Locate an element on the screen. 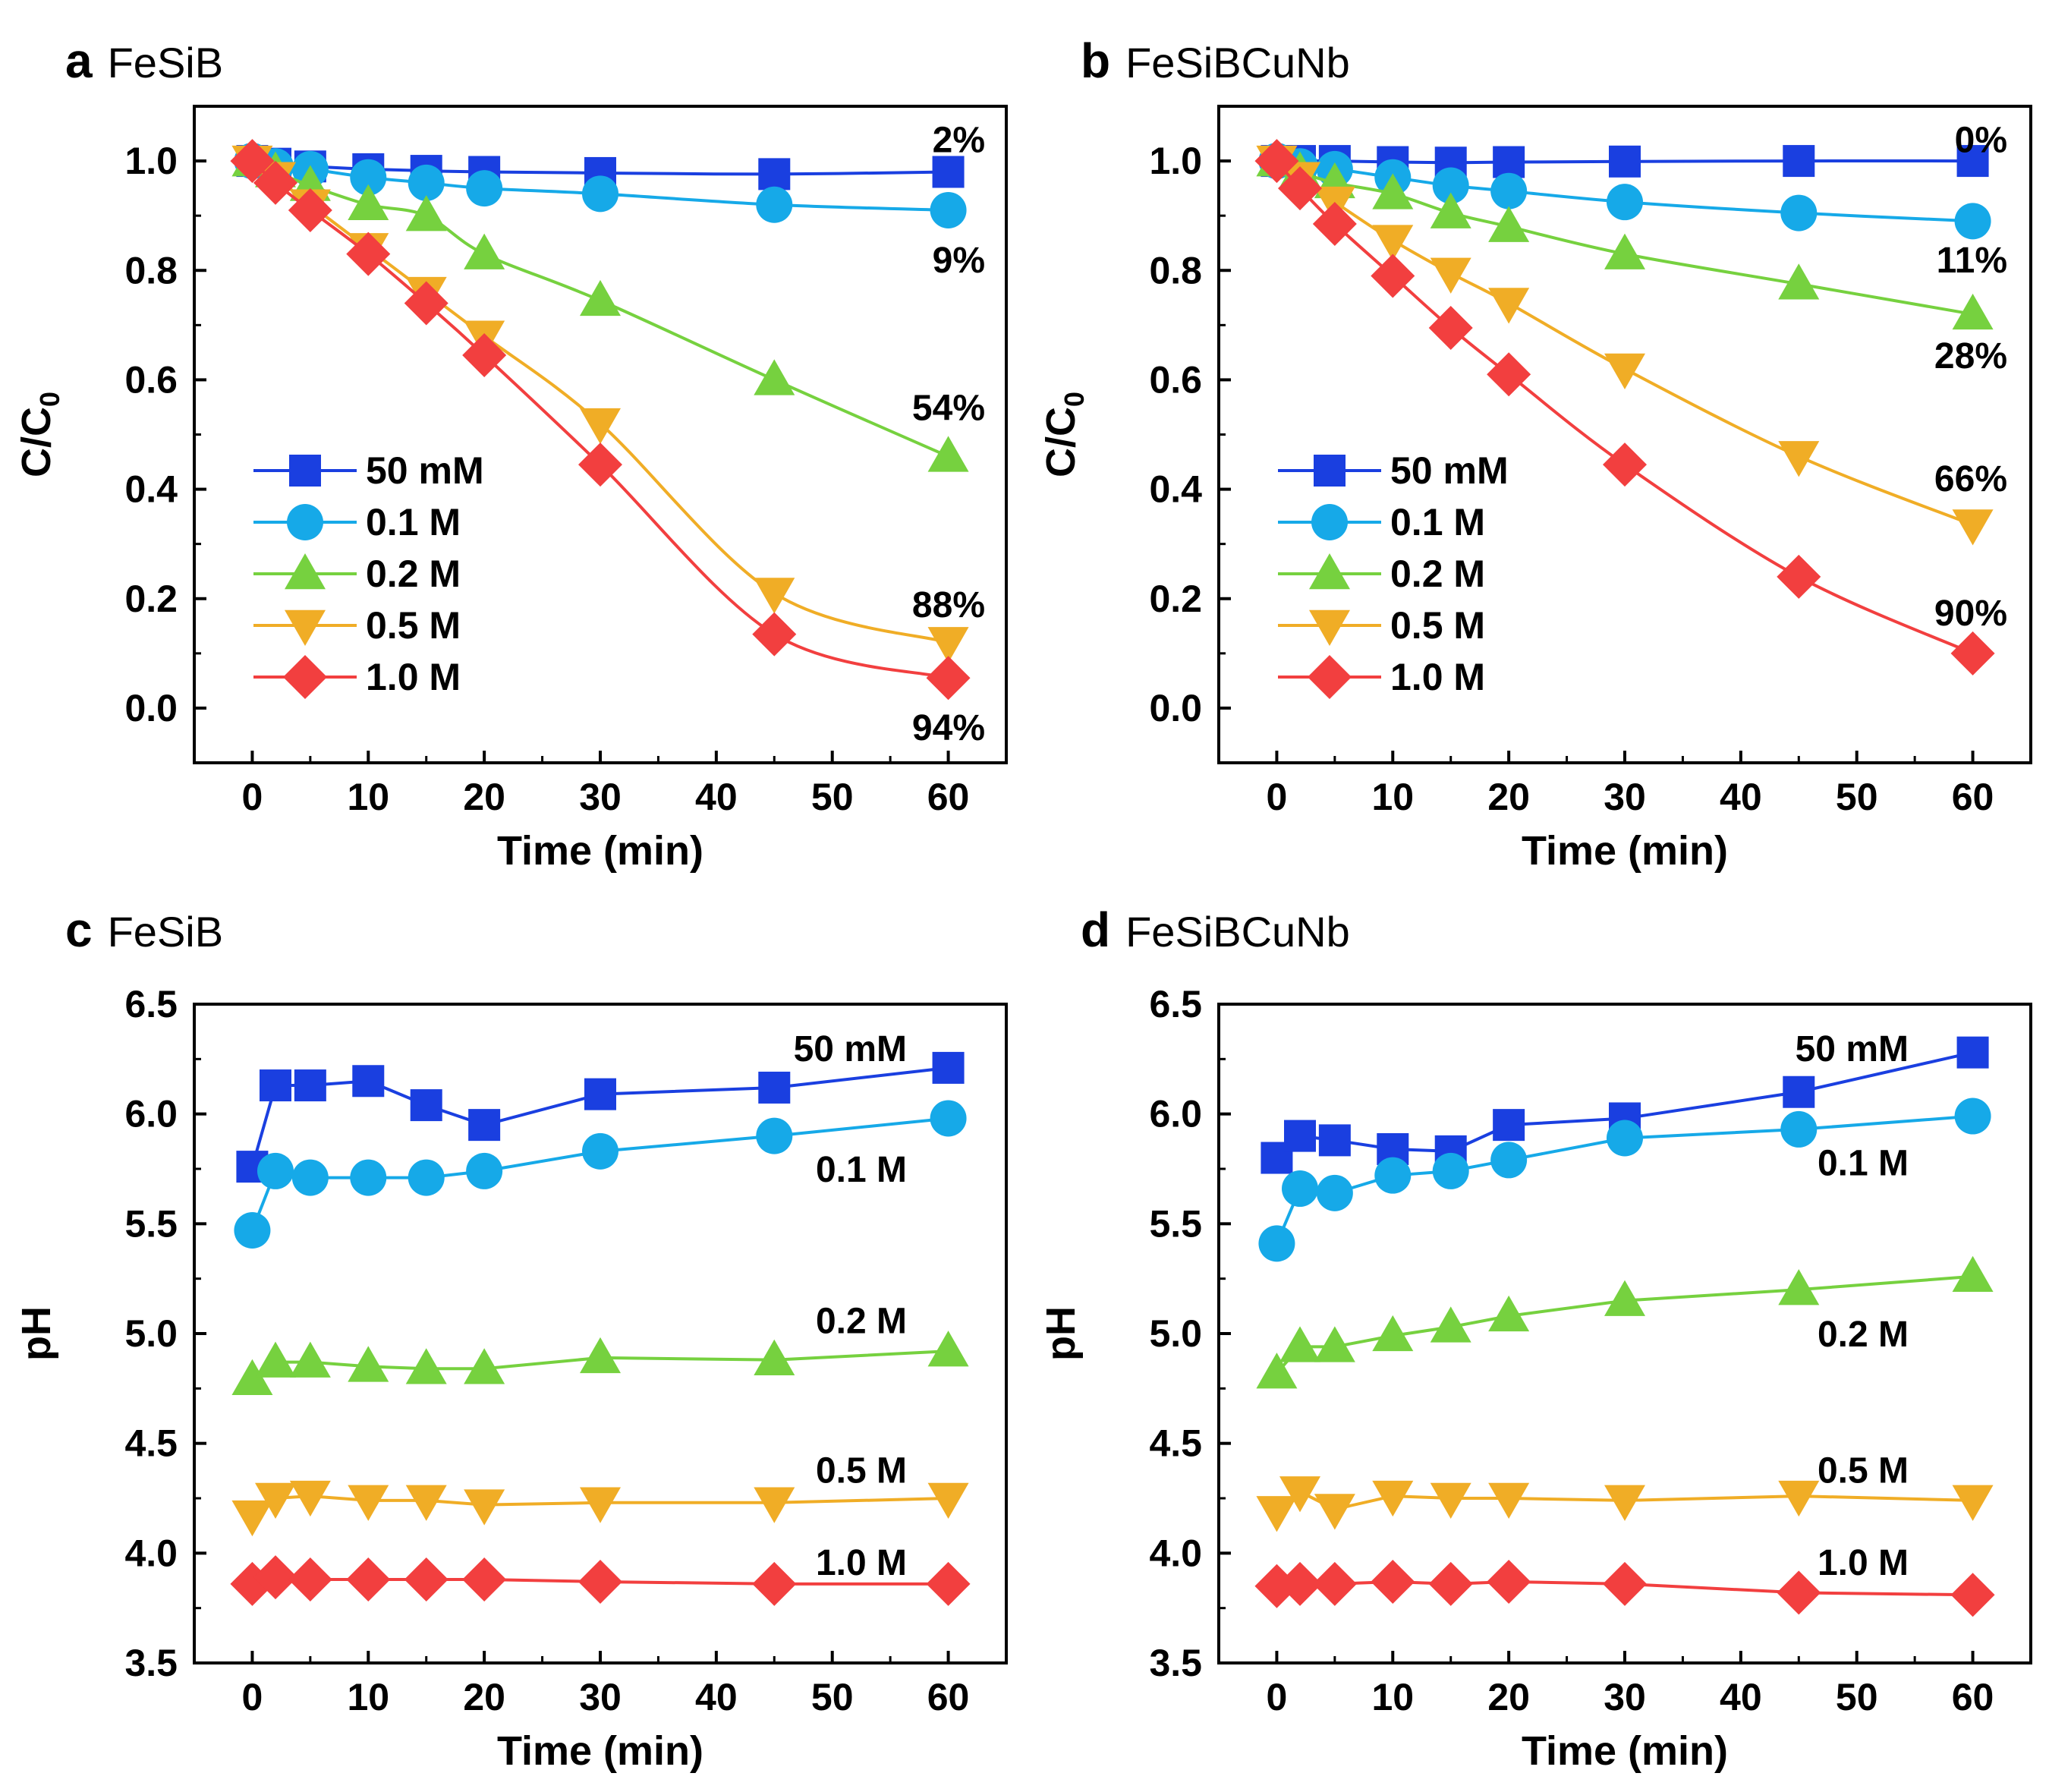  y-tick-label: 0.8 is located at coordinates (1175, 270).